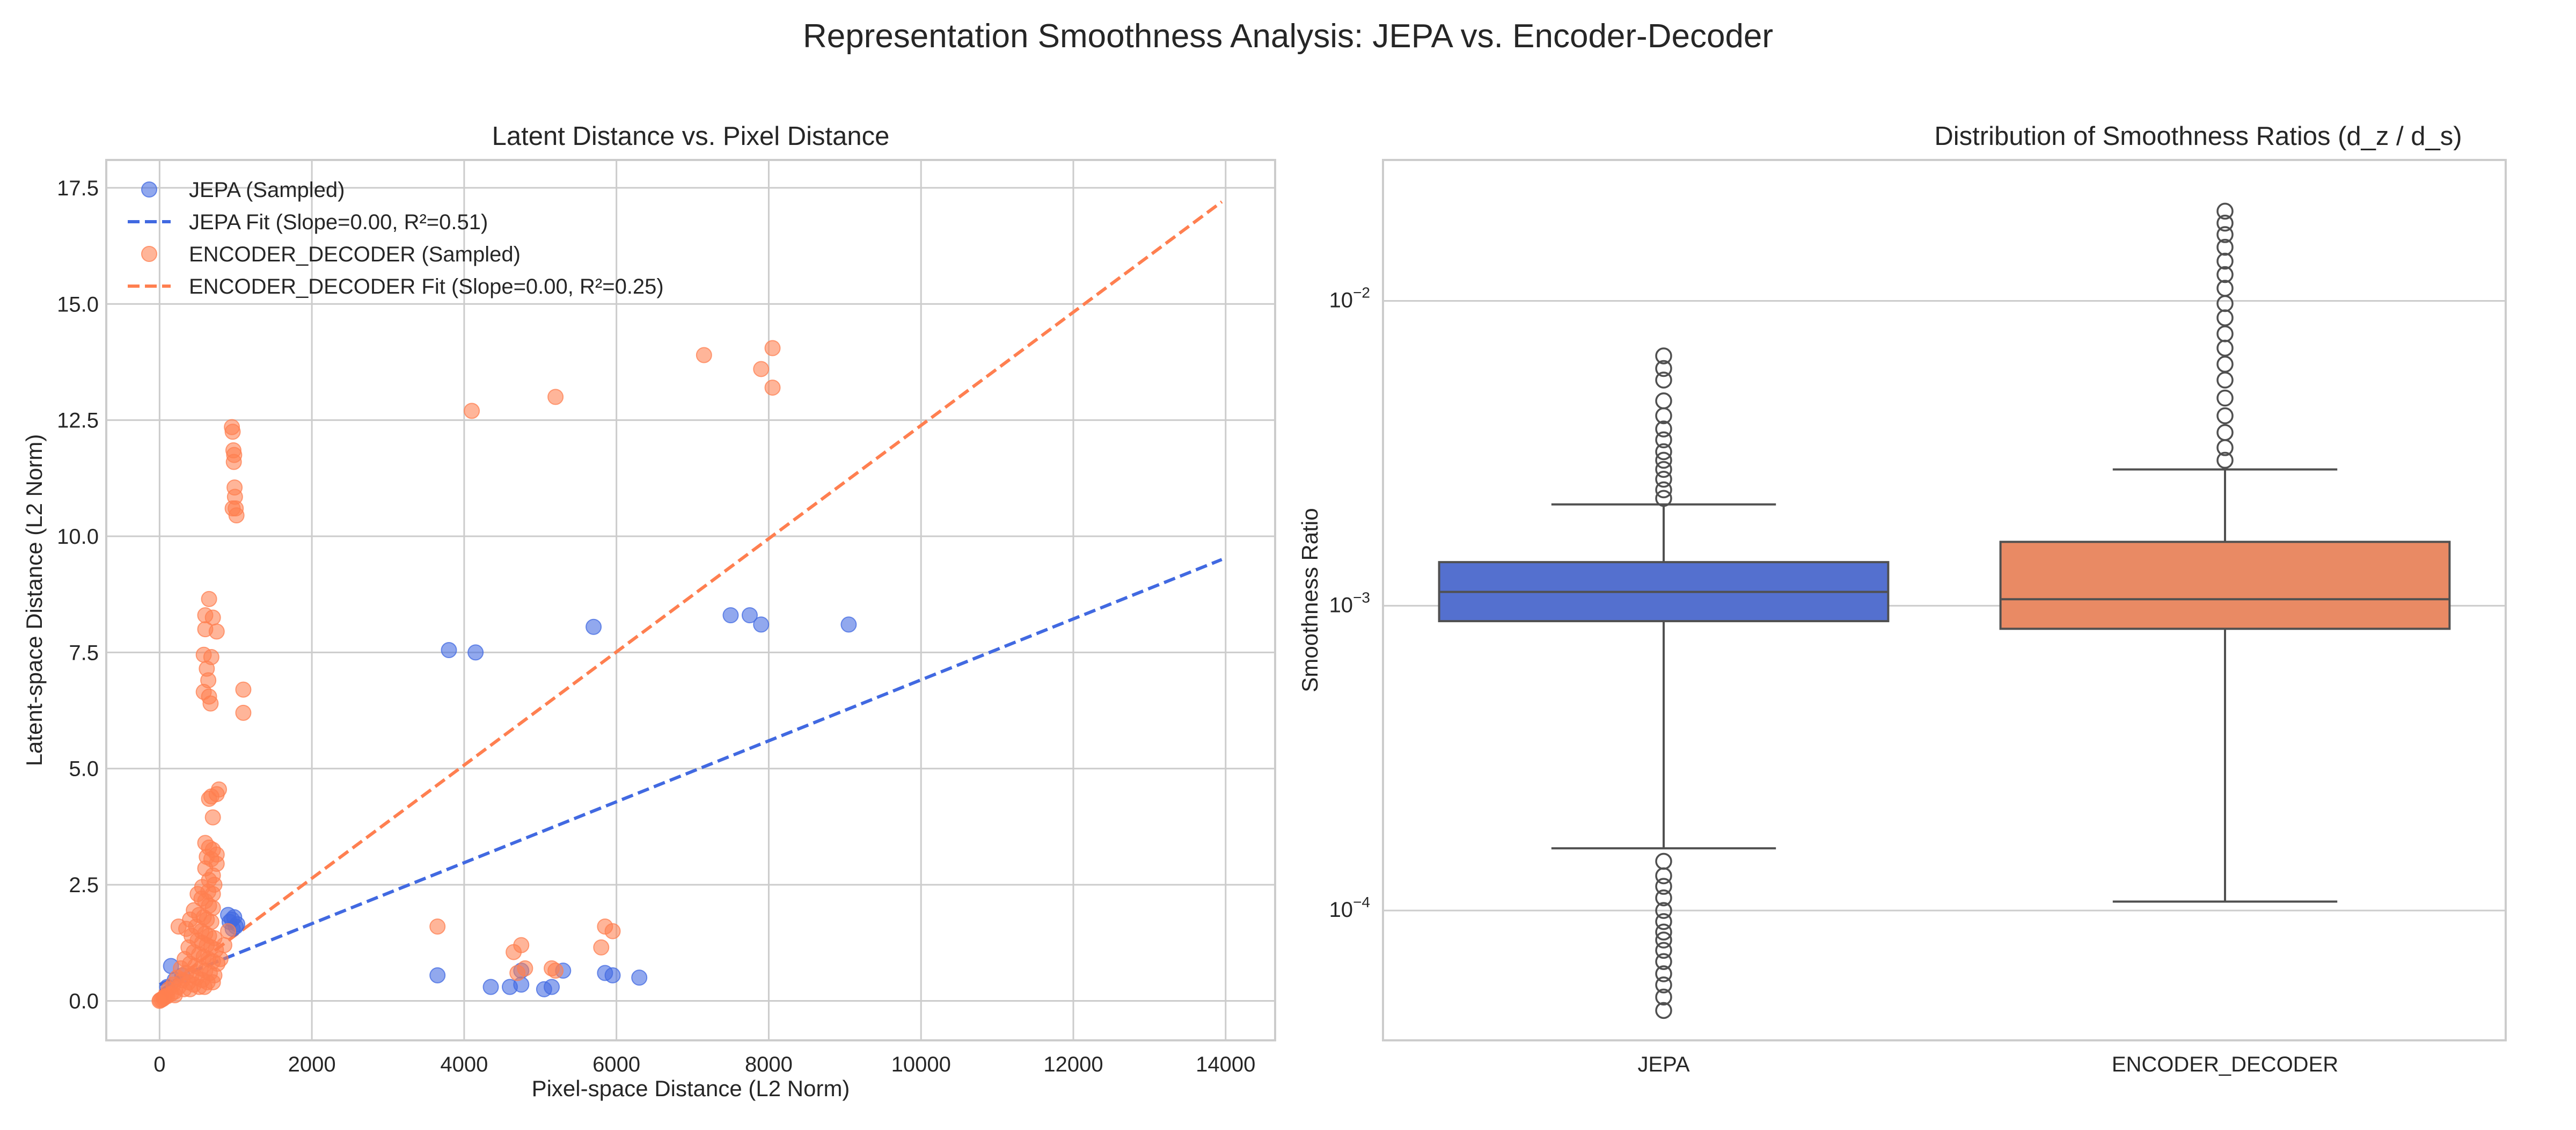  Describe the element at coordinates (1349, 908) in the screenshot. I see `box-y-tick-label: 10⁻⁴` at that location.